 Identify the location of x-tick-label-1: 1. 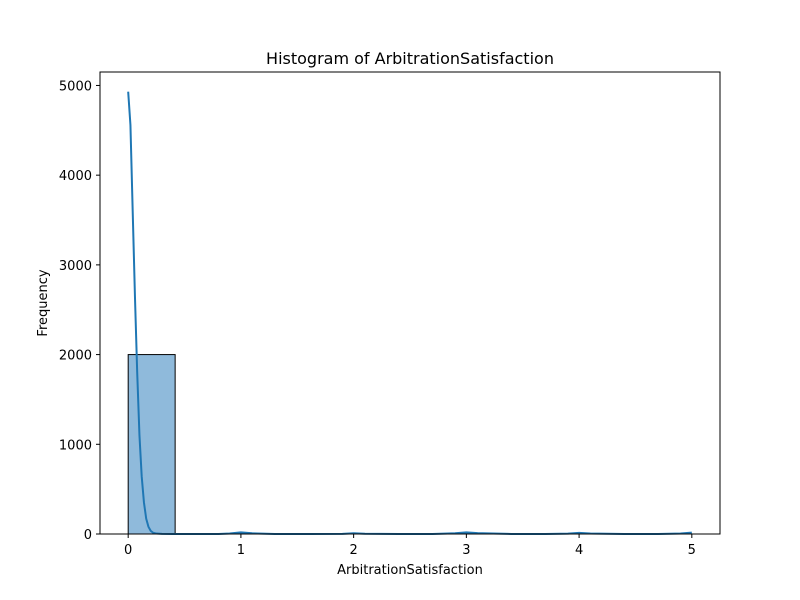
(241, 550).